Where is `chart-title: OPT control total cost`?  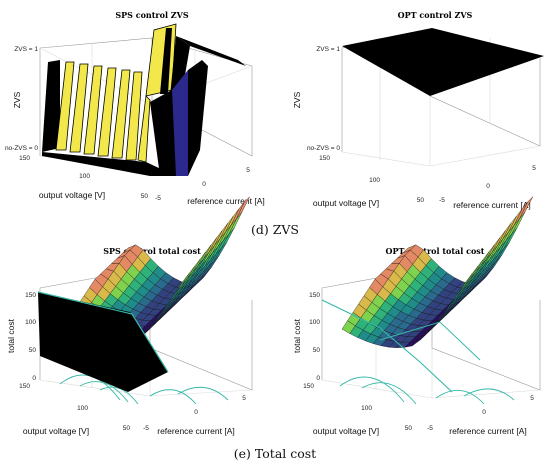 chart-title: OPT control total cost is located at coordinates (435, 251).